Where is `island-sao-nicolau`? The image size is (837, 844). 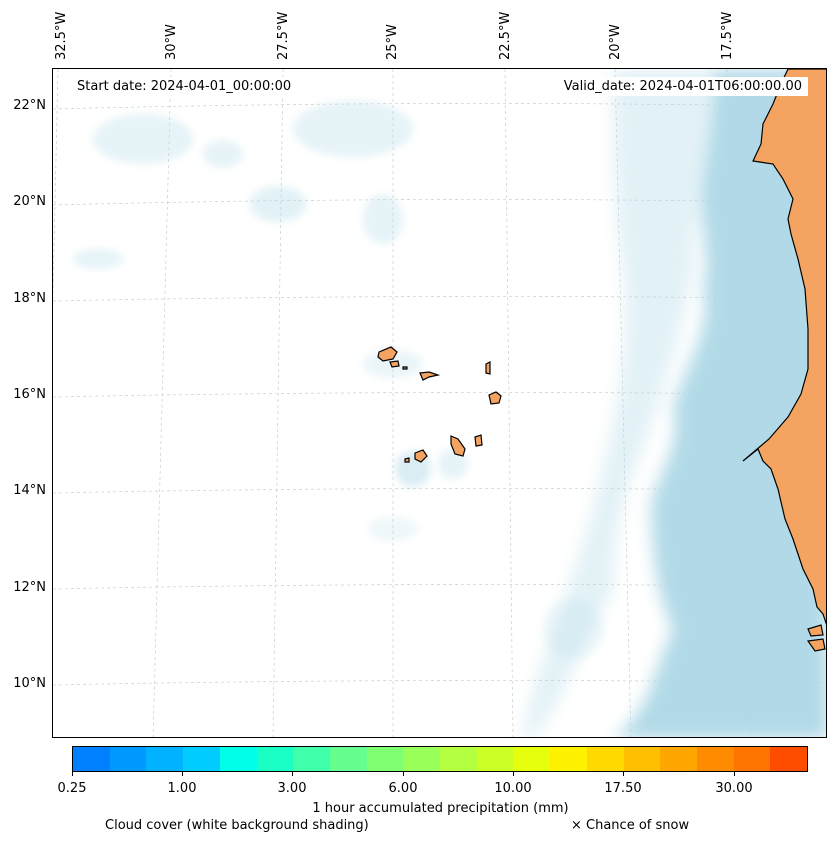
island-sao-nicolau is located at coordinates (430, 376).